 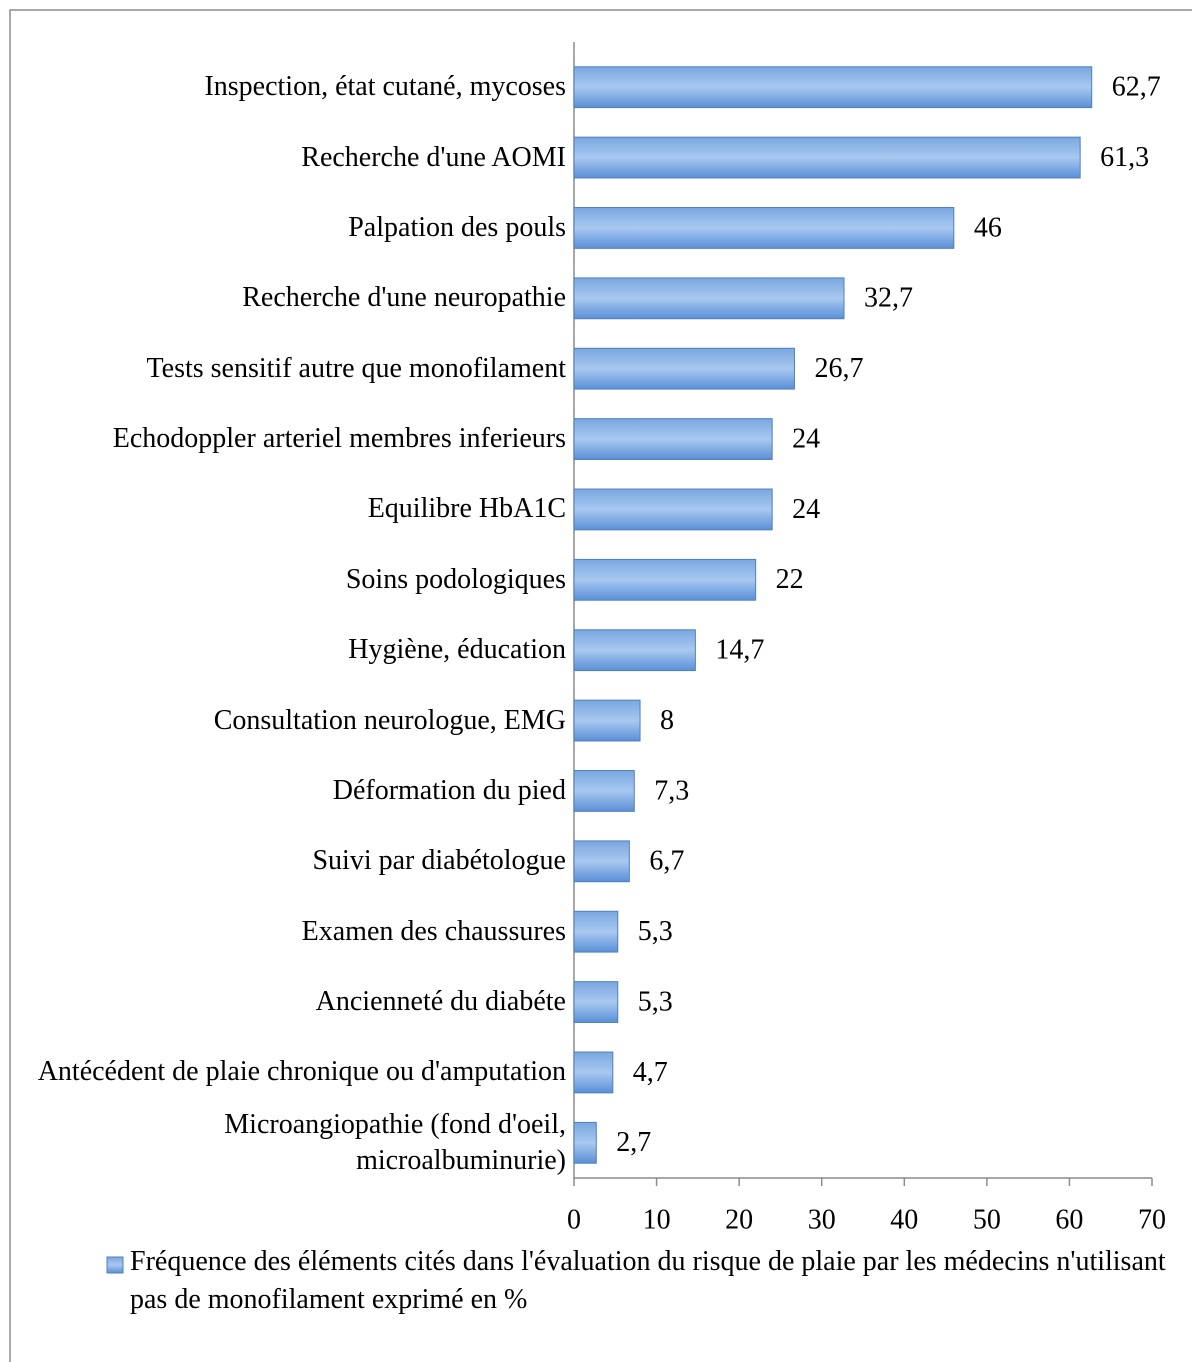 What do you see at coordinates (987, 1219) in the screenshot?
I see `x-tick-label: 50` at bounding box center [987, 1219].